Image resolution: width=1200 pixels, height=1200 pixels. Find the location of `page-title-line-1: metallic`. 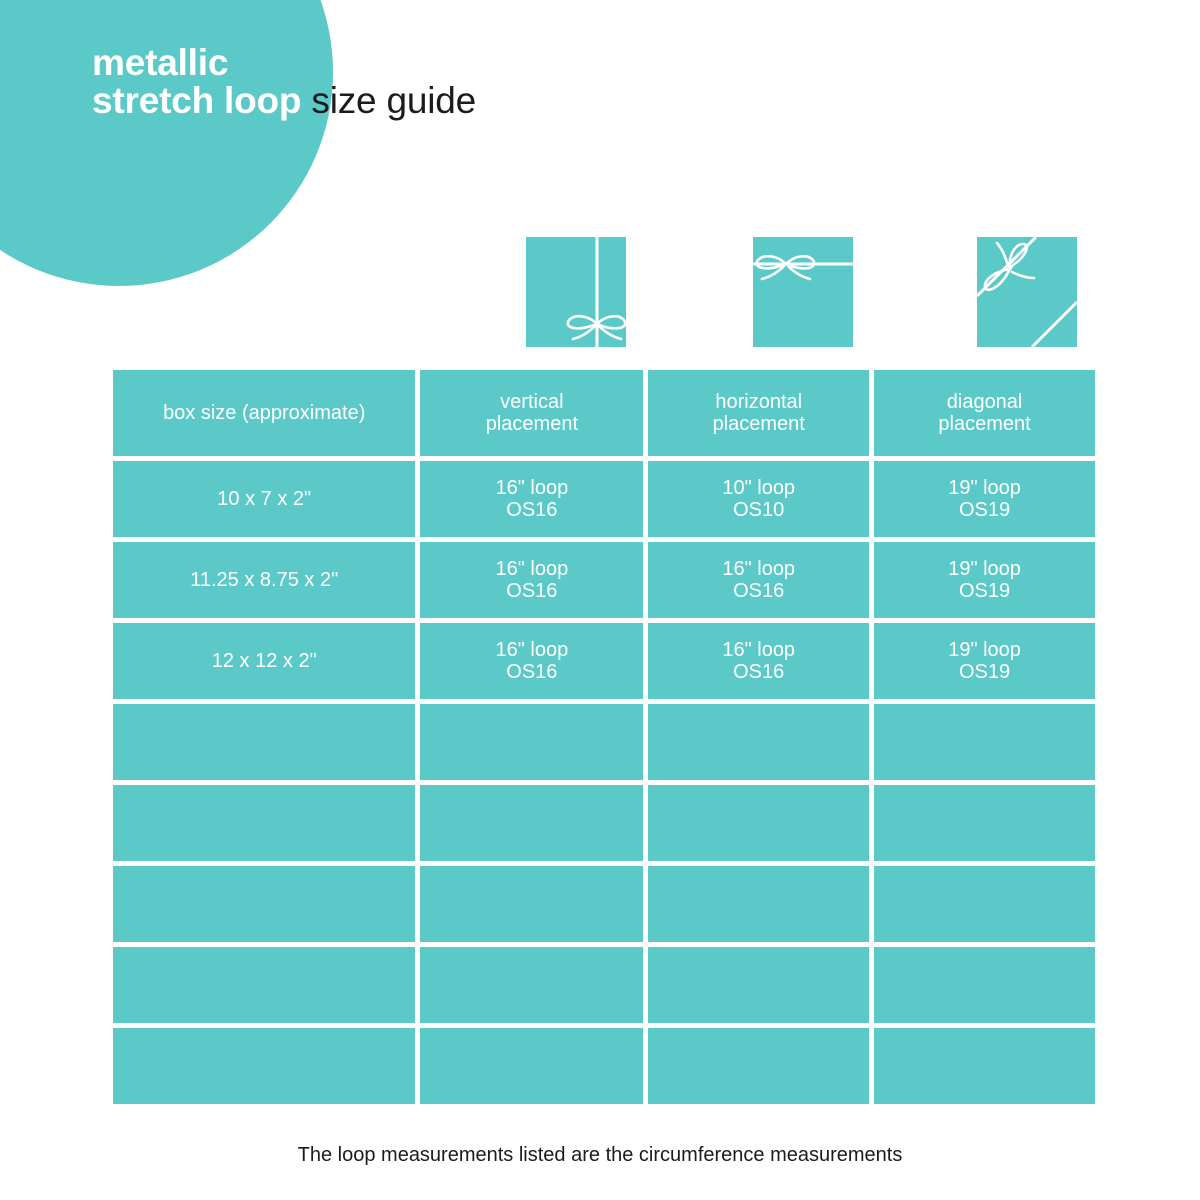

page-title-line-1: metallic is located at coordinates (160, 62).